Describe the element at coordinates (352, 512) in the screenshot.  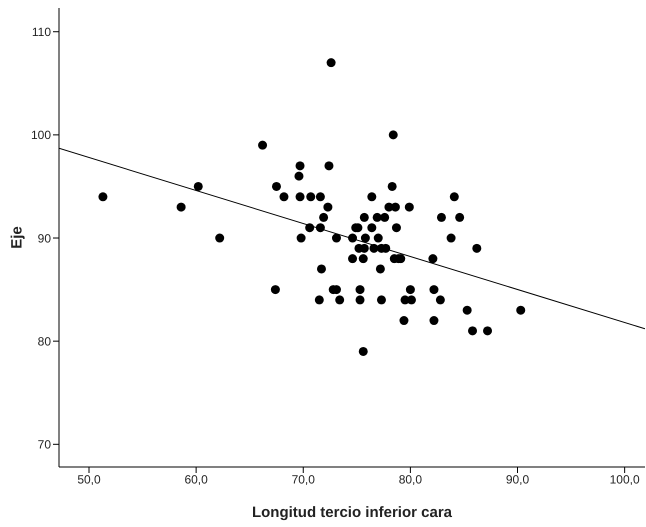
I see `x-axis-title: Longitud tercio inferior cara` at that location.